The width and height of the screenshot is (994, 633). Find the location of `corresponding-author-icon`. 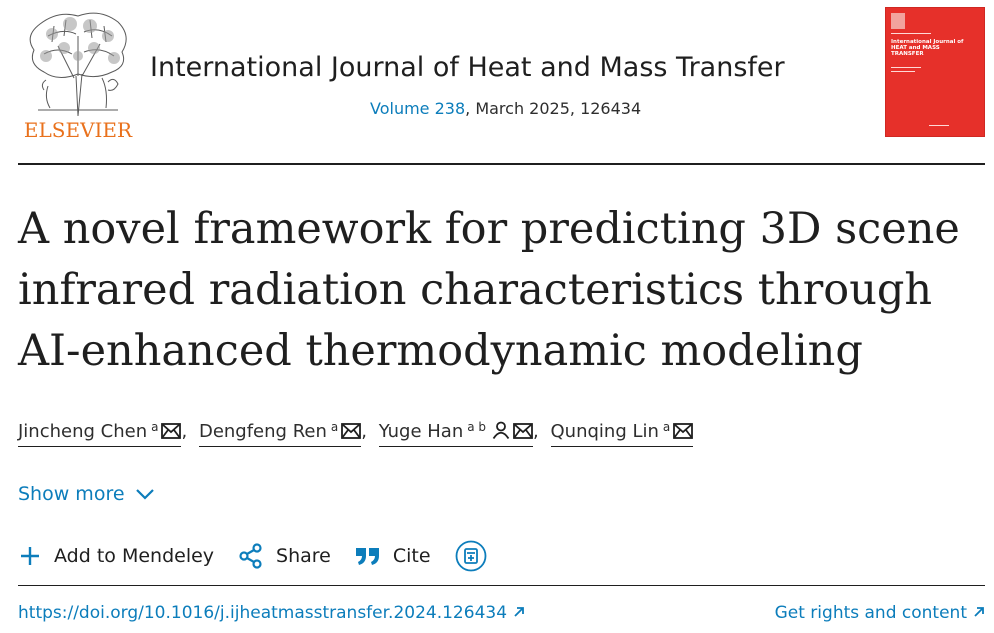

corresponding-author-icon is located at coordinates (501, 430).